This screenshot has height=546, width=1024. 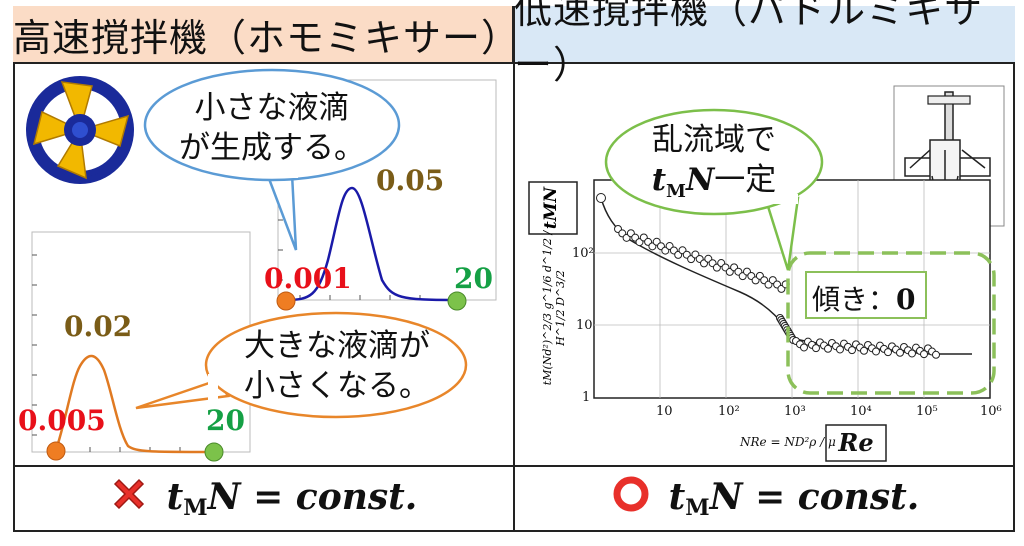 I want to click on eq-left-var2: N, so click(x=224, y=497).